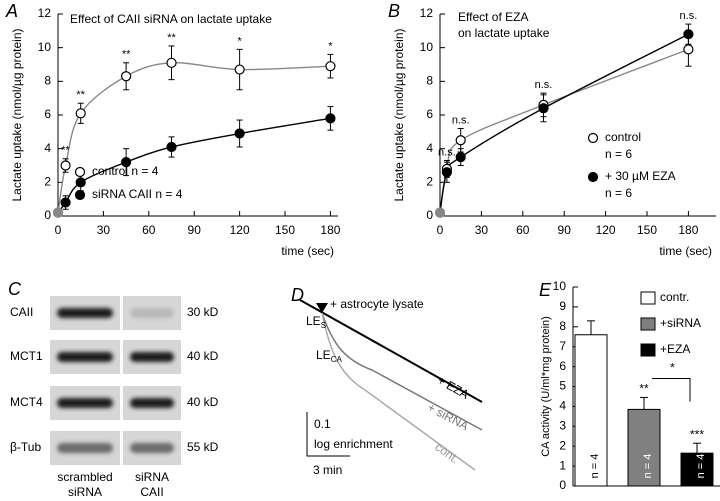 The width and height of the screenshot is (720, 501). Describe the element at coordinates (453, 387) in the screenshot. I see `trace-label: + EZA` at that location.